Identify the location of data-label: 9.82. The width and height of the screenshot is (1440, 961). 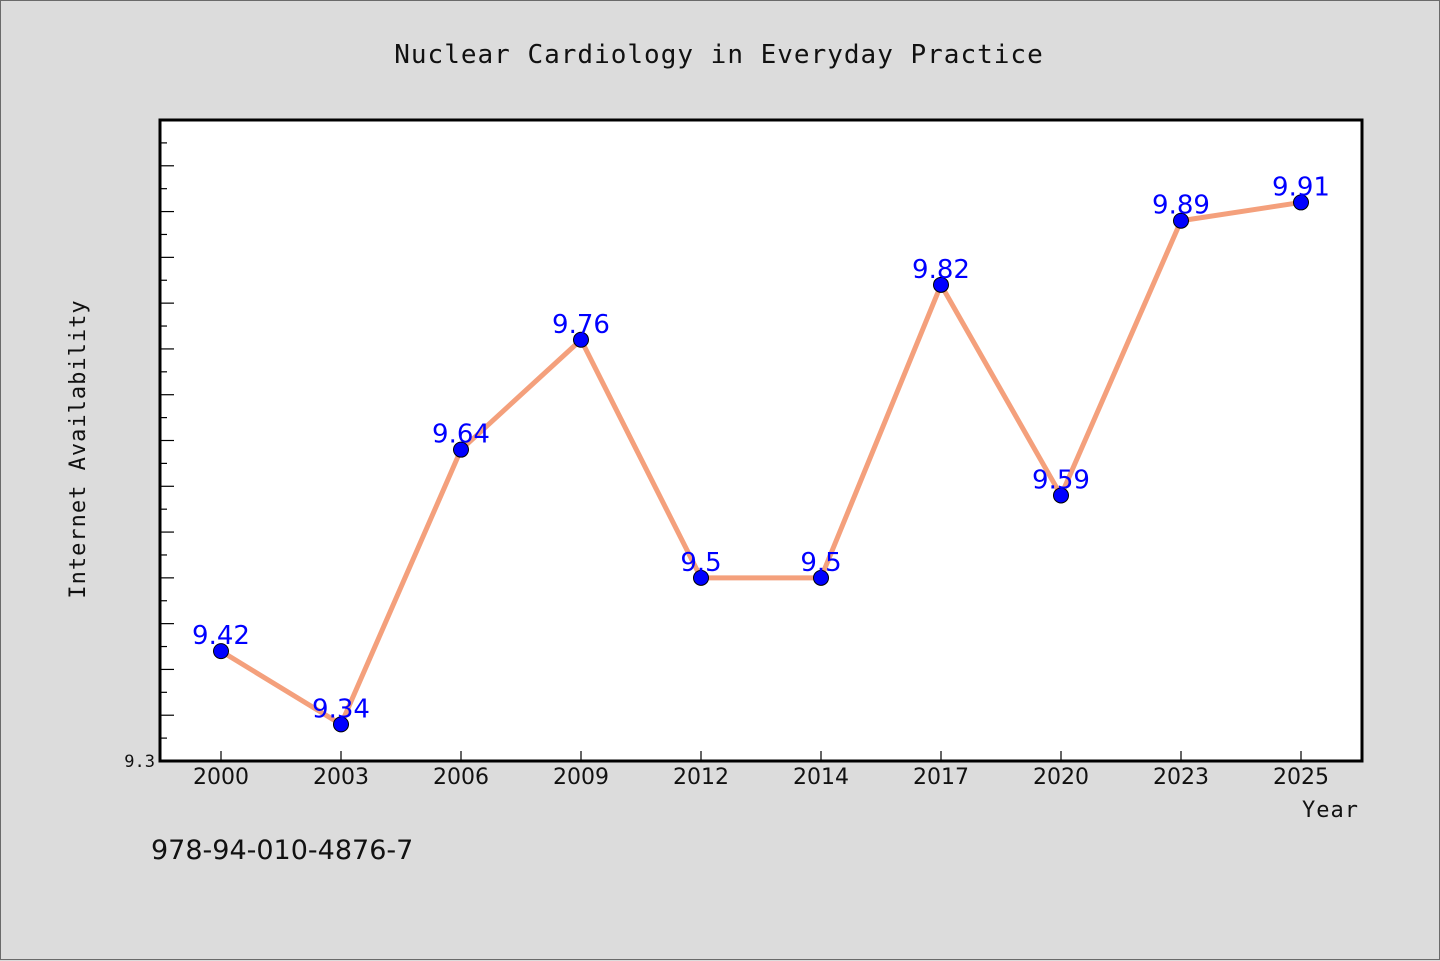
(941, 270).